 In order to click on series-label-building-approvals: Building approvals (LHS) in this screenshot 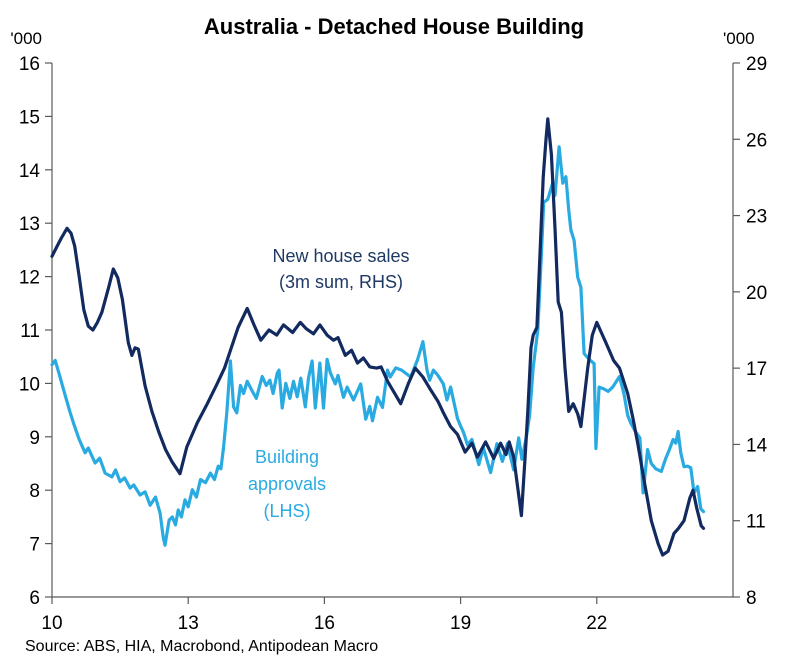, I will do `click(287, 484)`.